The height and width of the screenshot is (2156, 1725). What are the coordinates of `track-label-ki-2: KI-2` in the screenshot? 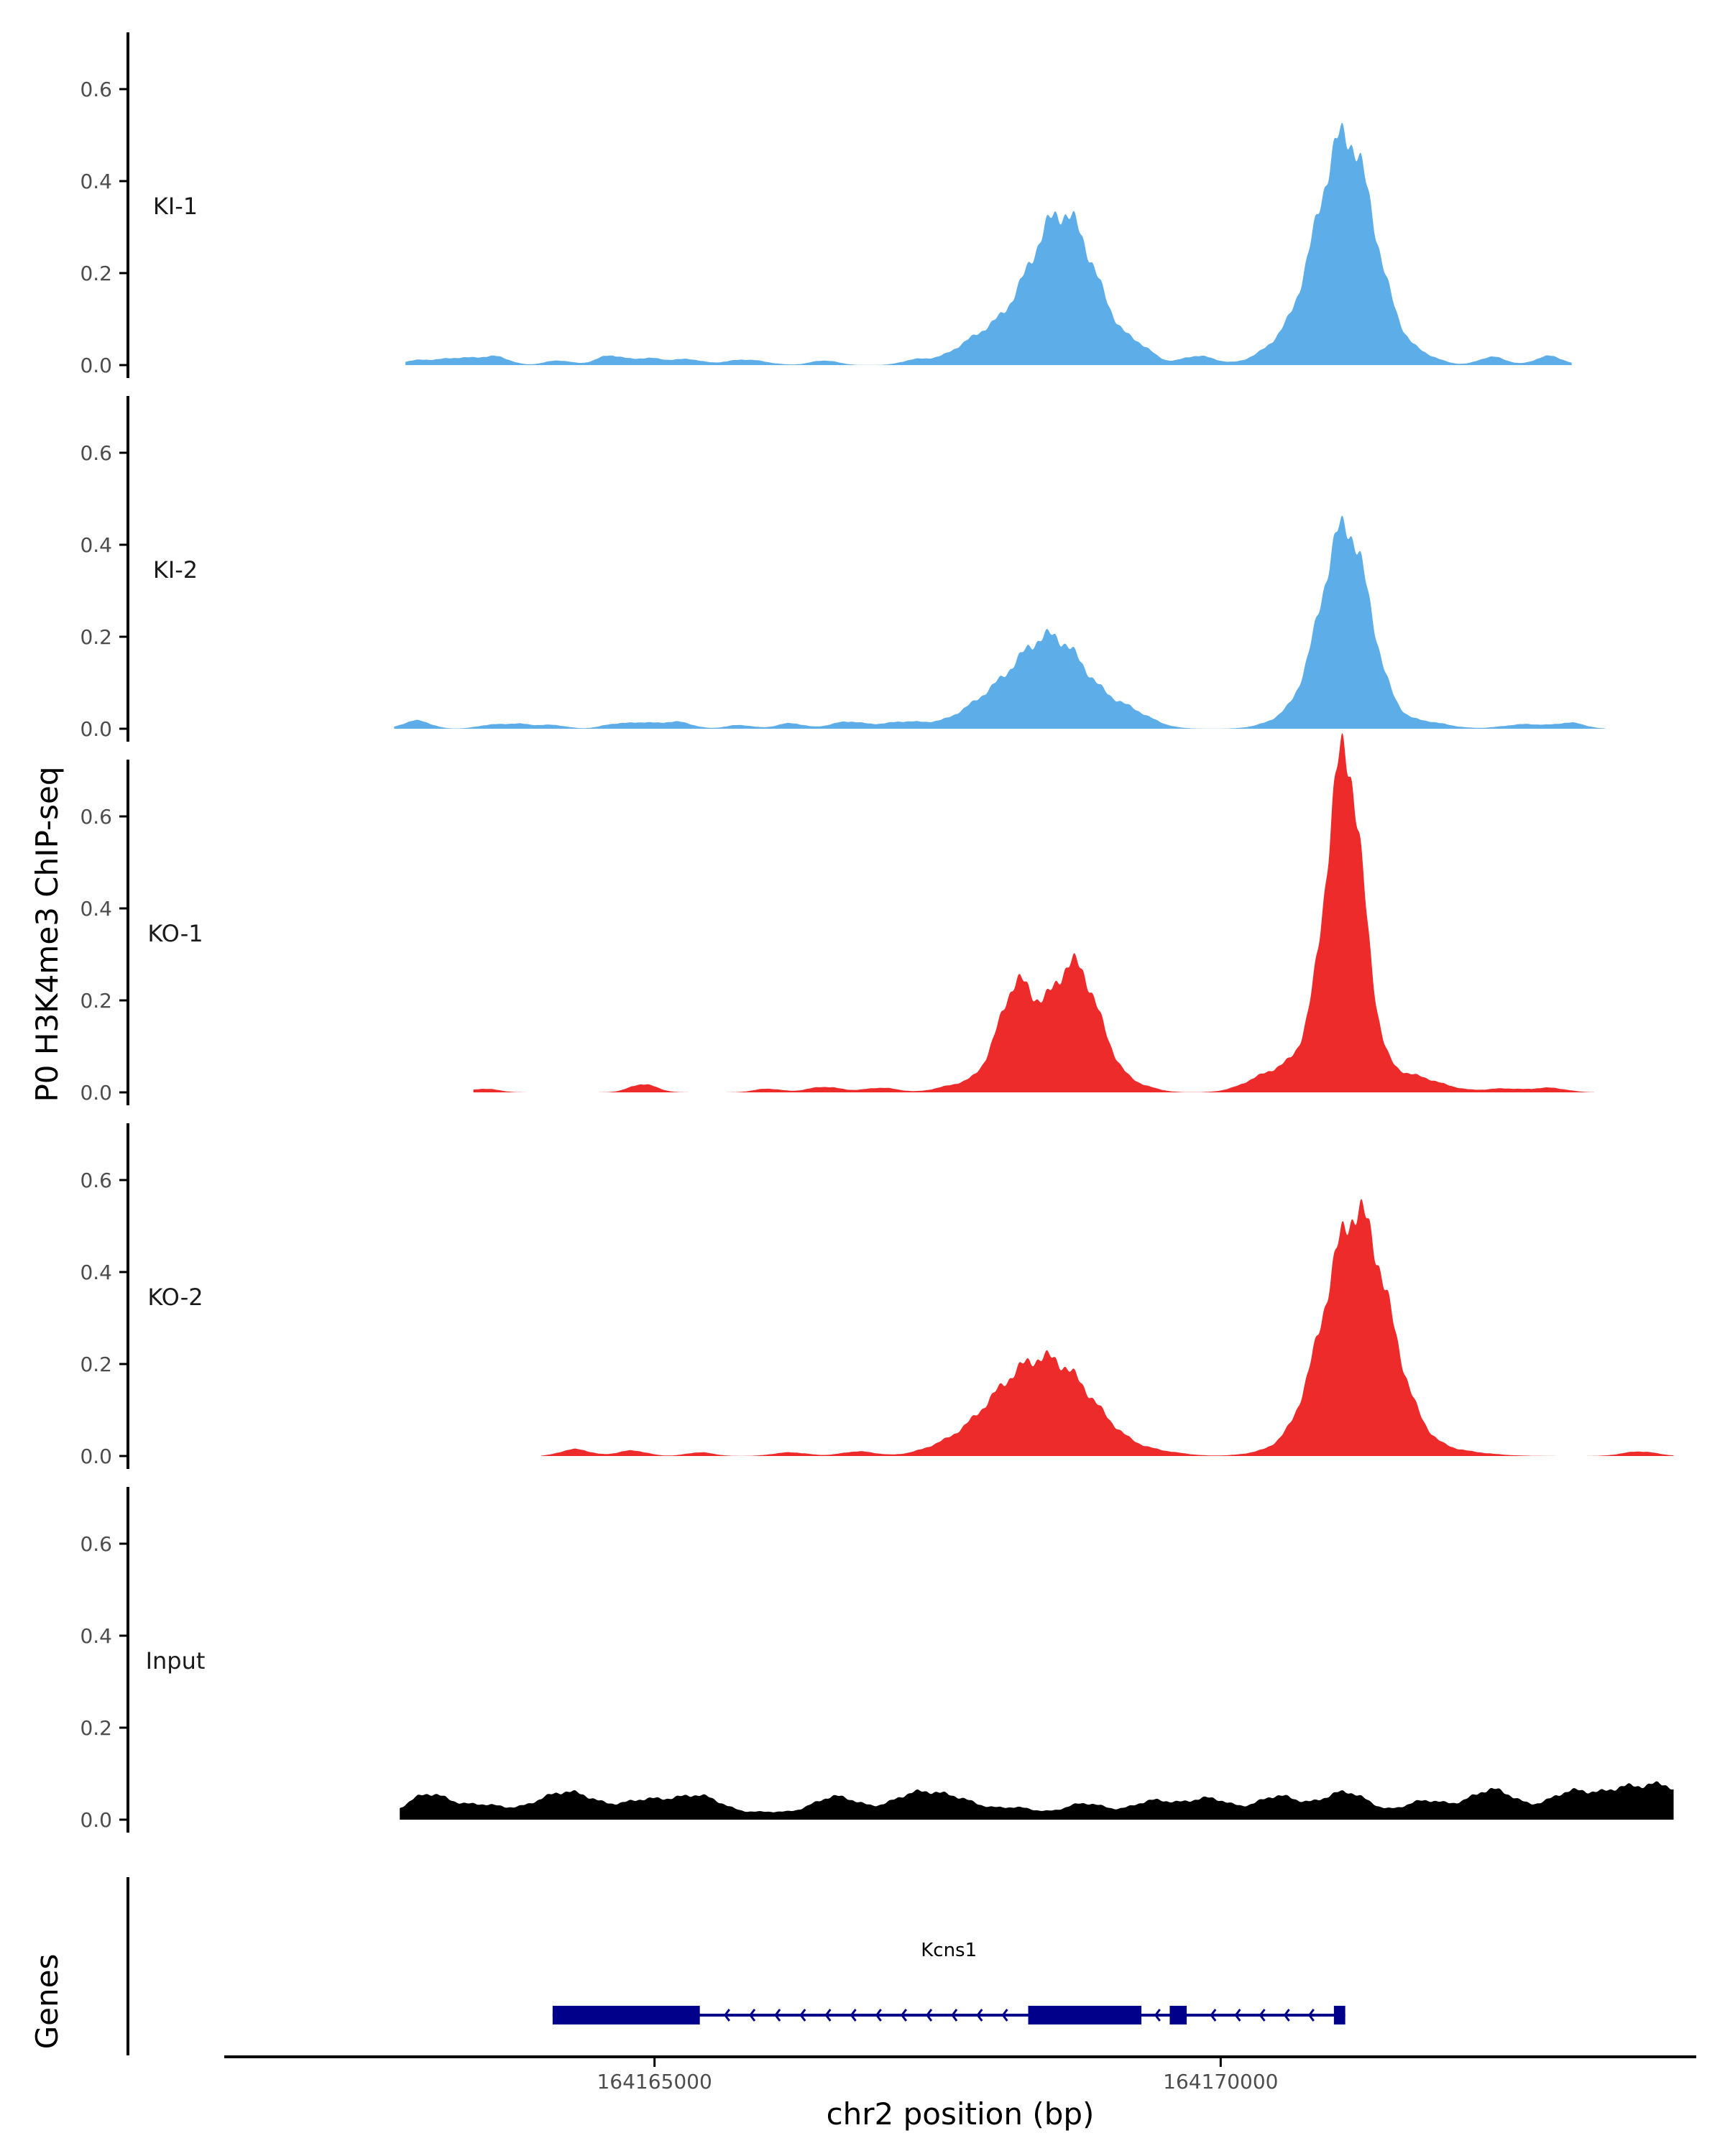 It's located at (175, 570).